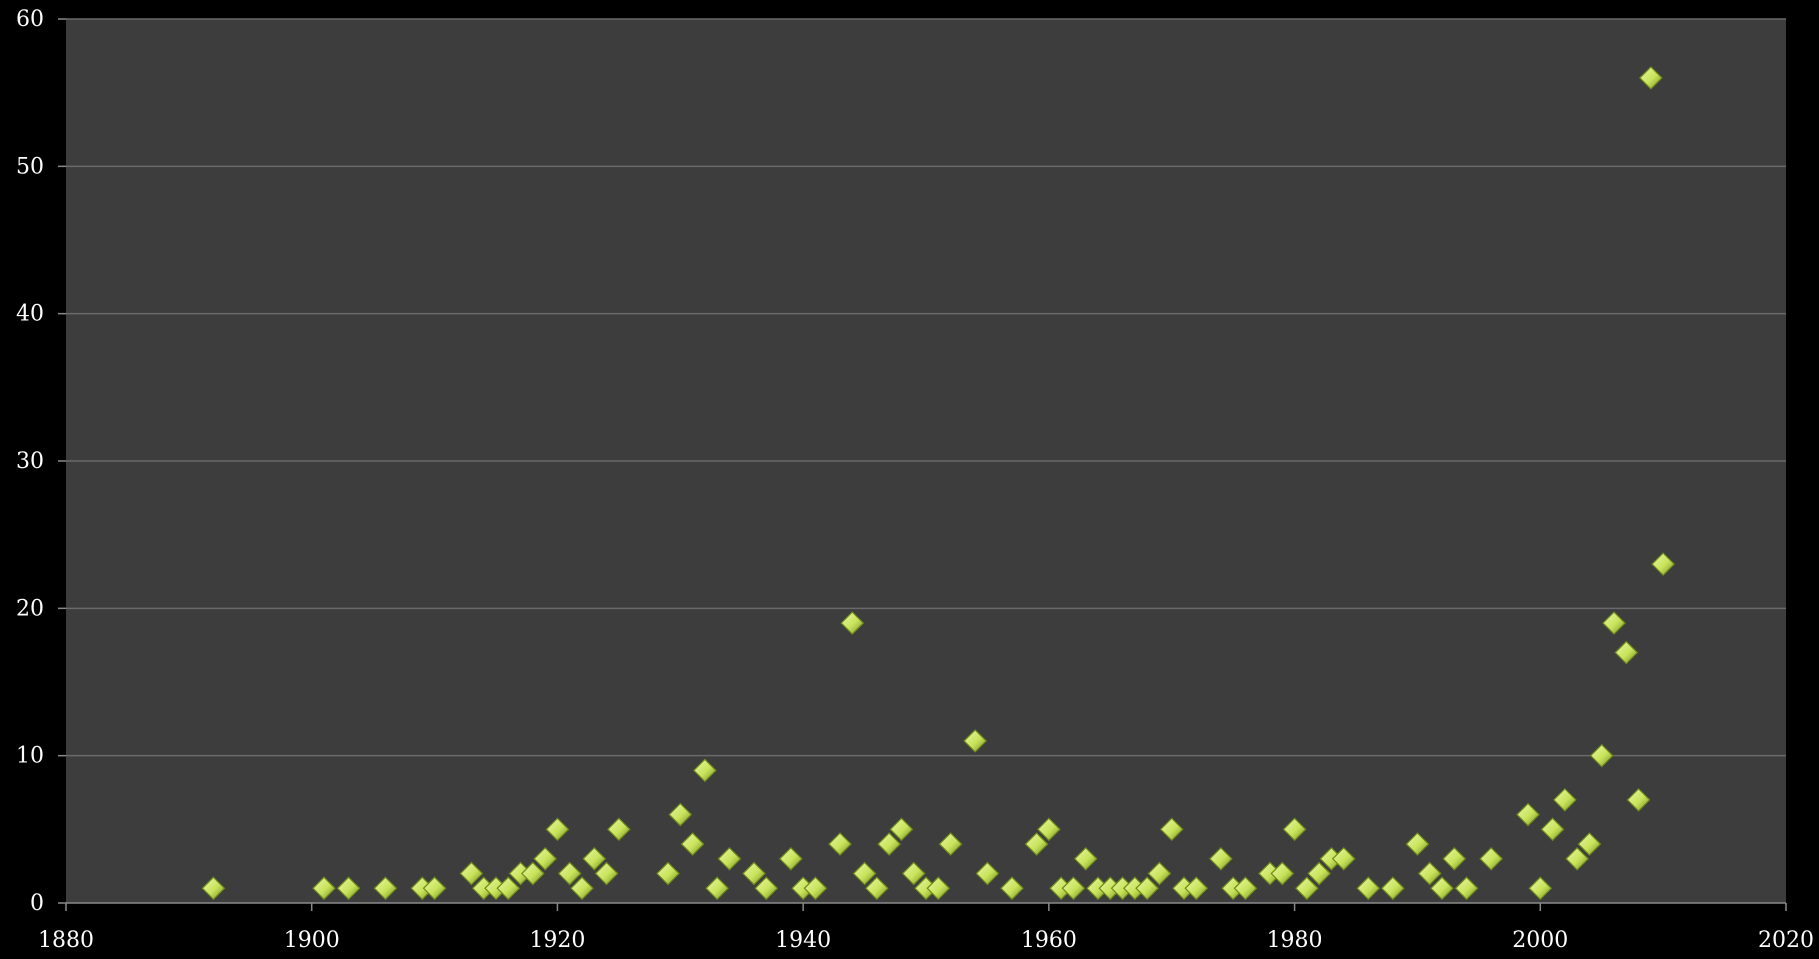  I want to click on data-point-1993, so click(1454, 858).